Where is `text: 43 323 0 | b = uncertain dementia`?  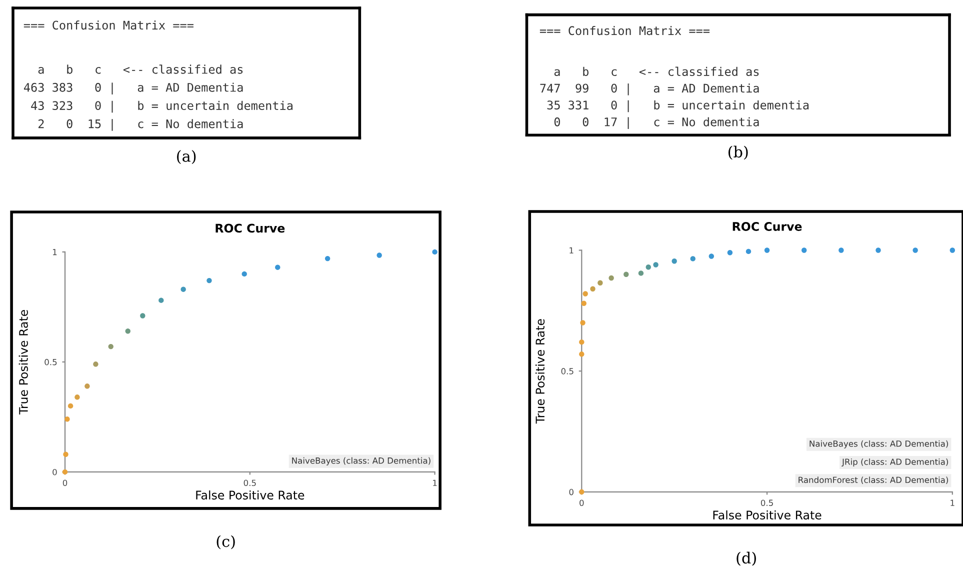
text: 43 323 0 | b = uncertain dementia is located at coordinates (161, 106).